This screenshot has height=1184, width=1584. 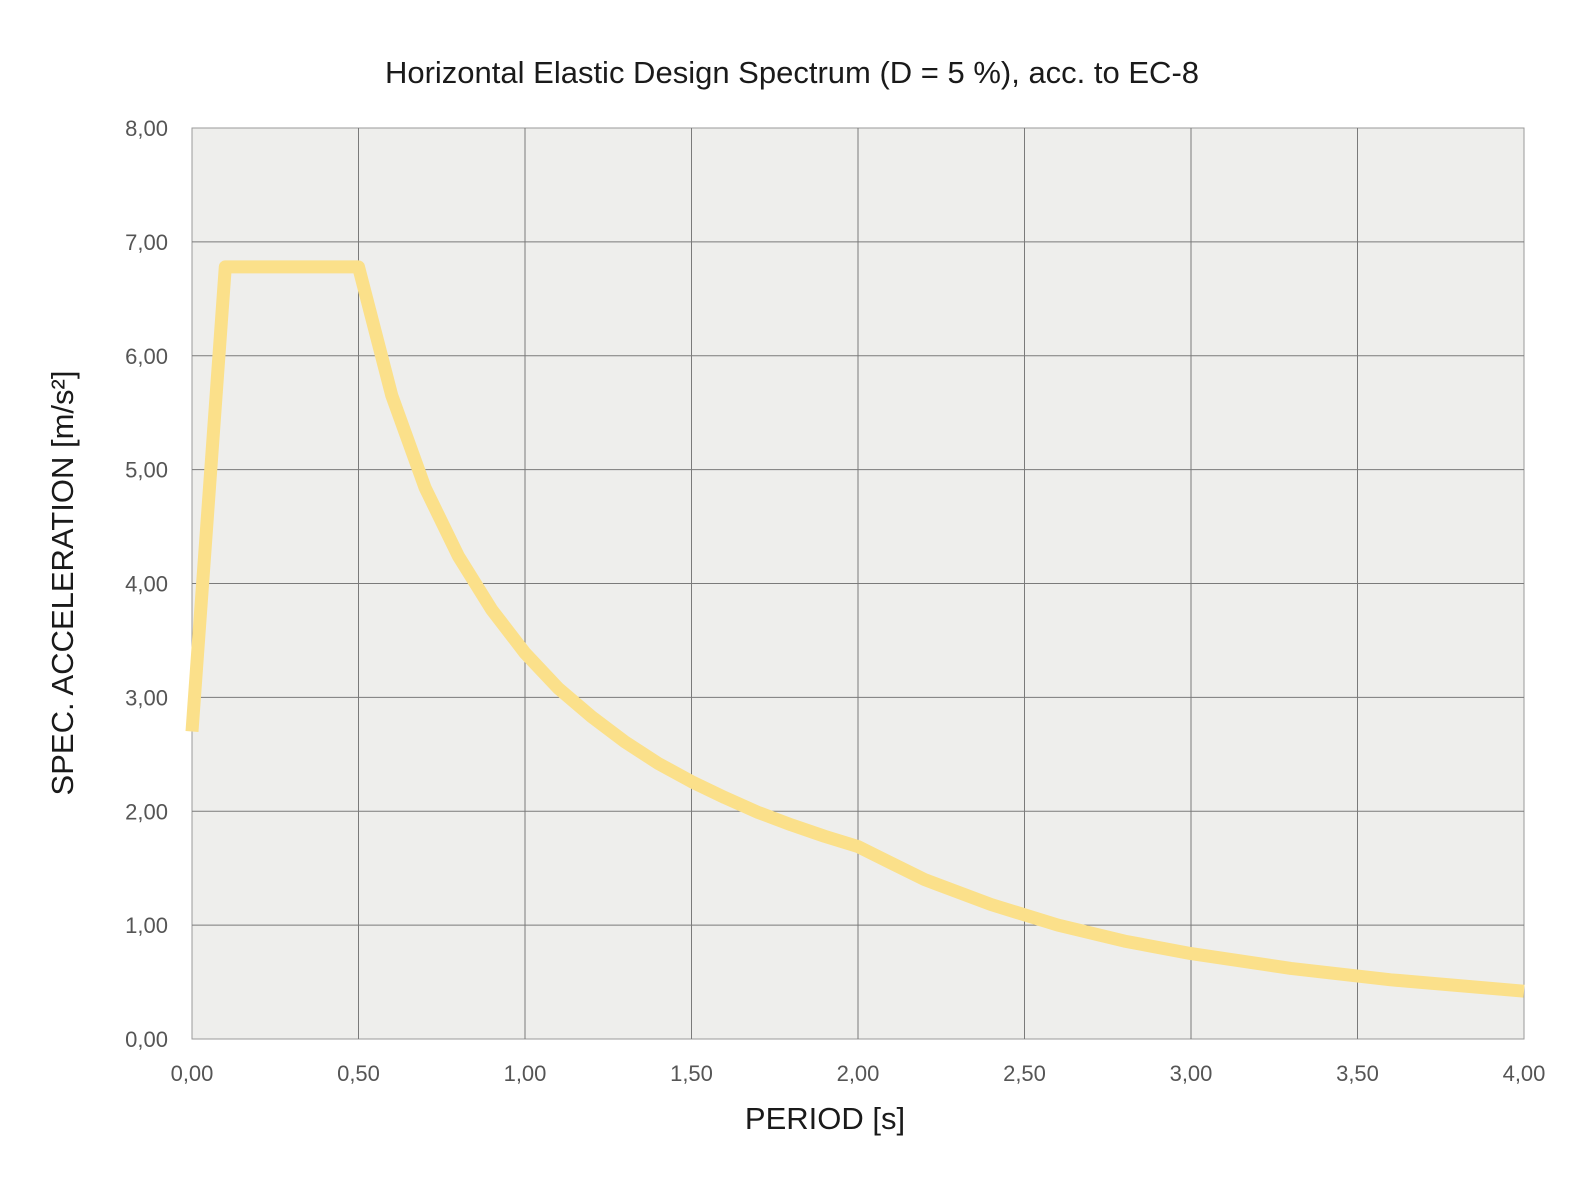 What do you see at coordinates (146, 128) in the screenshot?
I see `y-tick-label: 8,00` at bounding box center [146, 128].